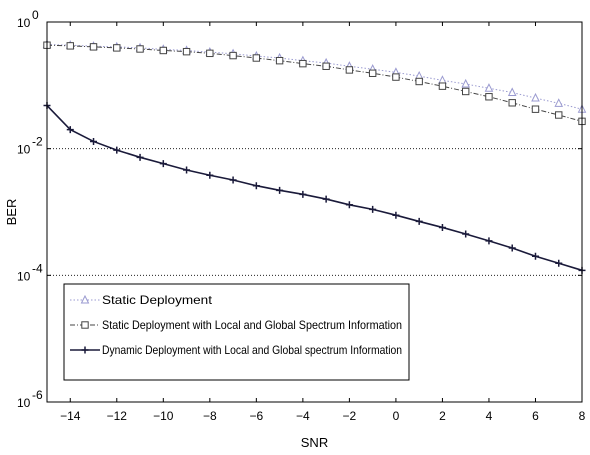  What do you see at coordinates (70, 416) in the screenshot?
I see `x-tick-label: −14` at bounding box center [70, 416].